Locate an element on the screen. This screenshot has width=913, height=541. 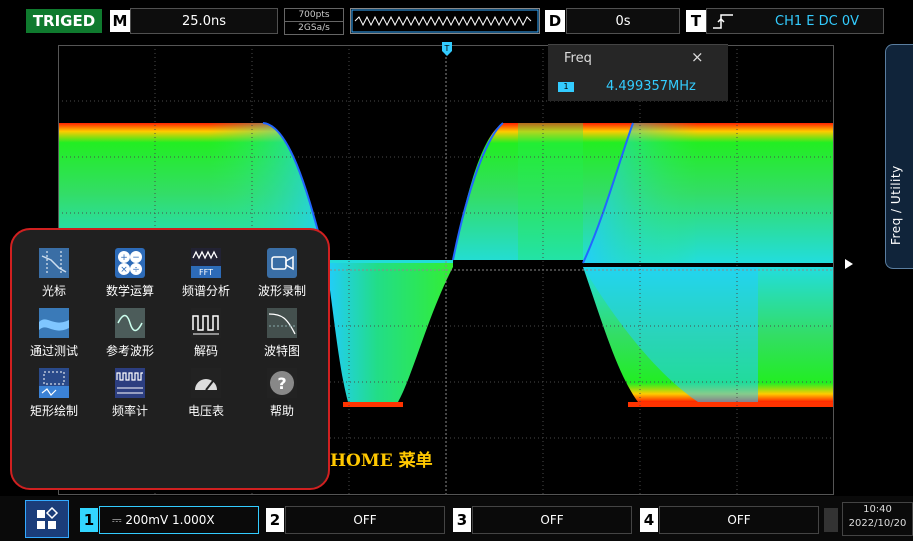
channel-3-setting: OFF is located at coordinates (552, 520).